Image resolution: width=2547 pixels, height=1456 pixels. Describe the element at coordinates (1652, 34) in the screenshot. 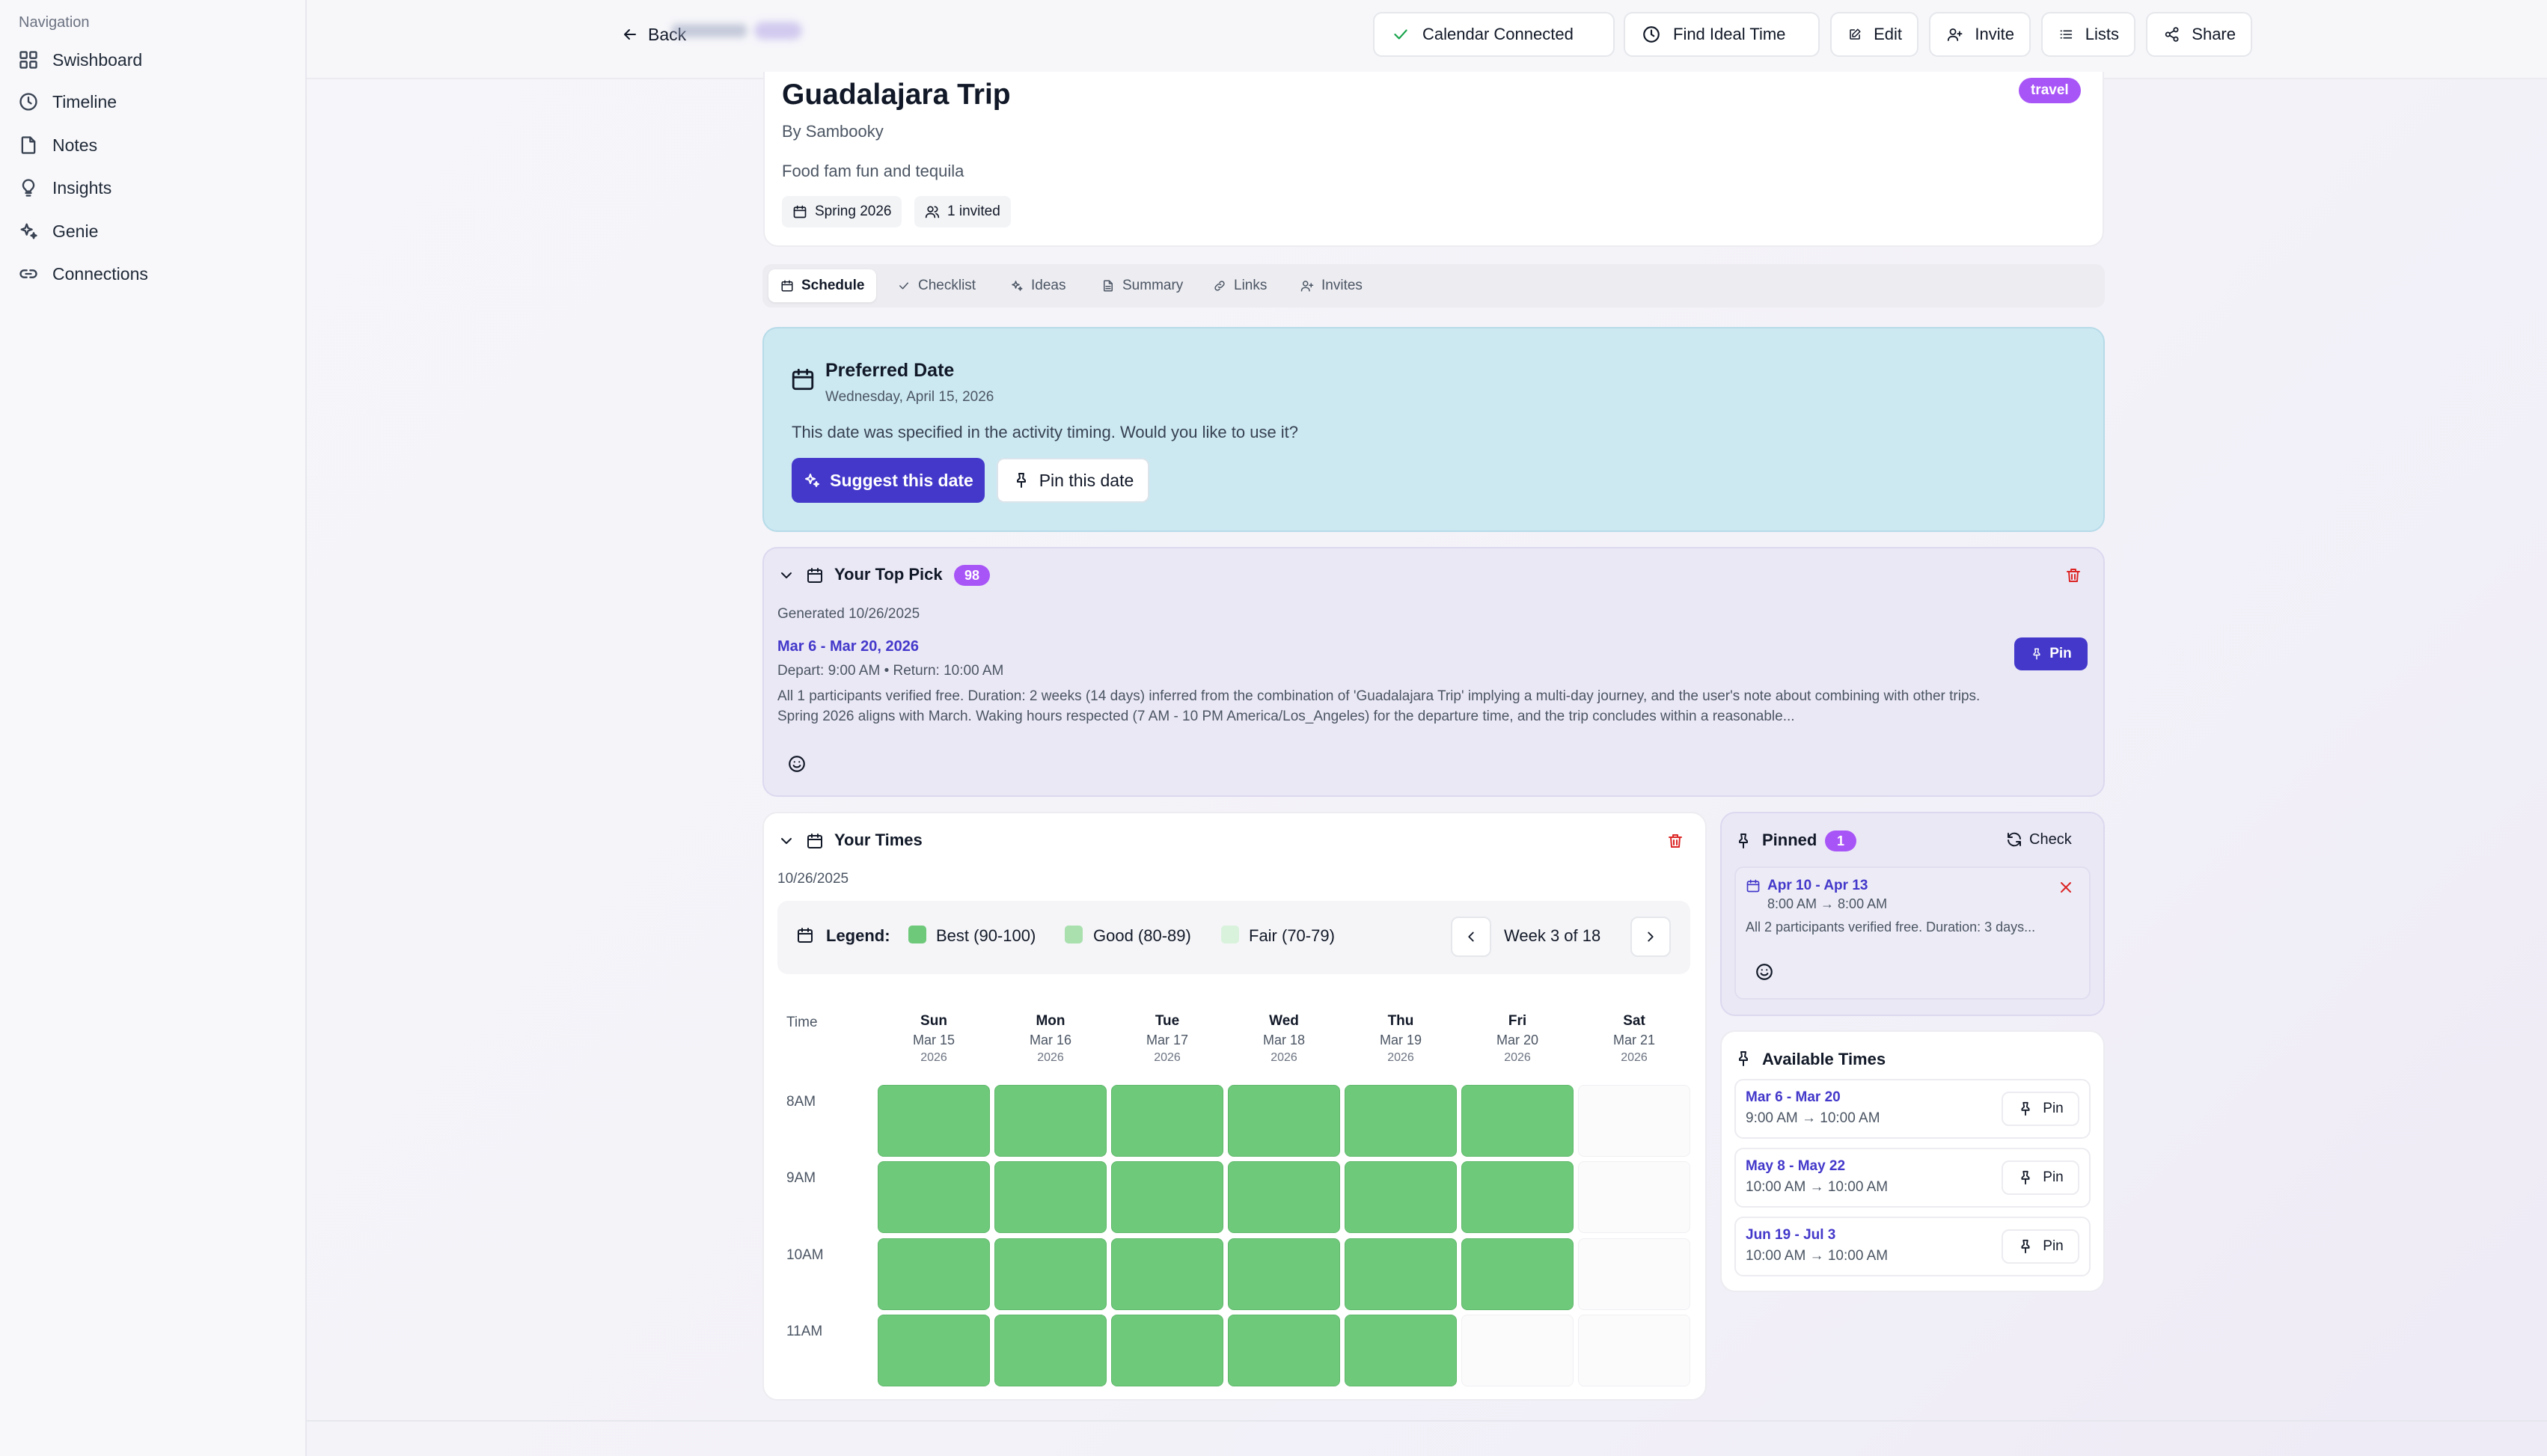

I see `clock-icon` at that location.